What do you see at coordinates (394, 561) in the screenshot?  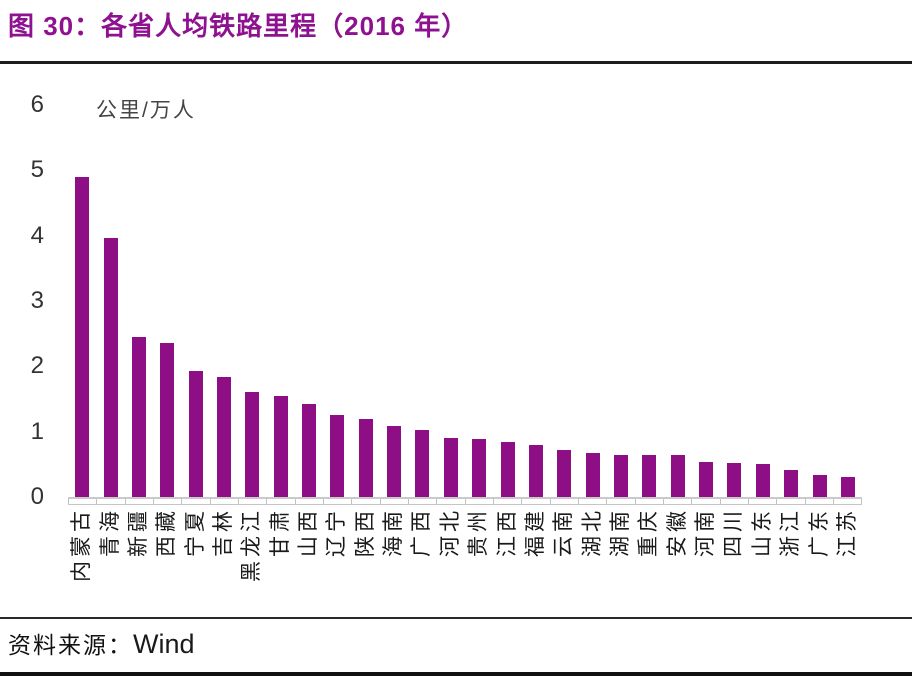 I see `x-label: 海南` at bounding box center [394, 561].